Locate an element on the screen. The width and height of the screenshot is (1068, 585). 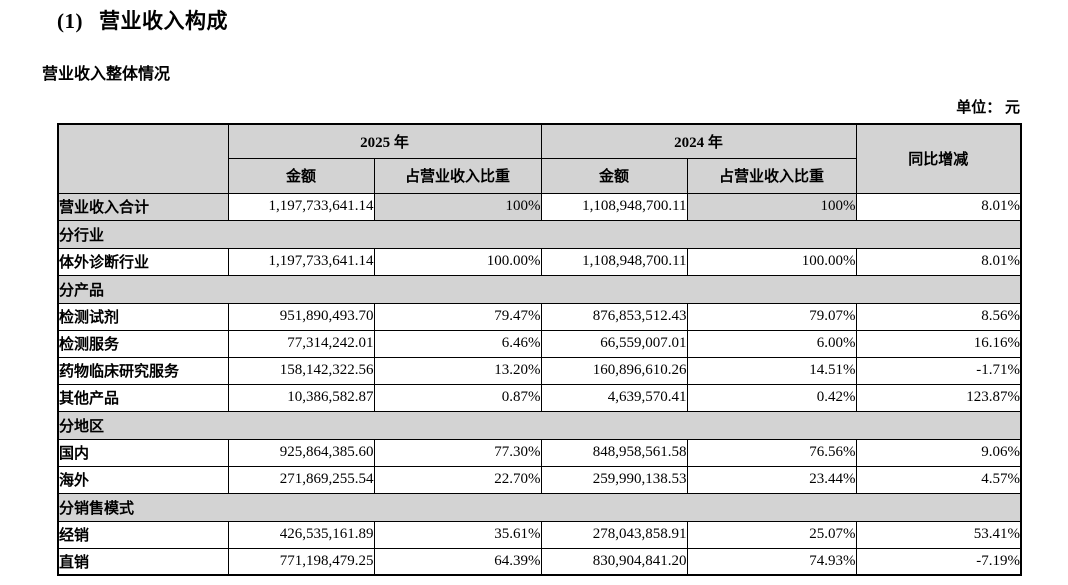
page-title: (1) 营业收入构成 is located at coordinates (142, 20).